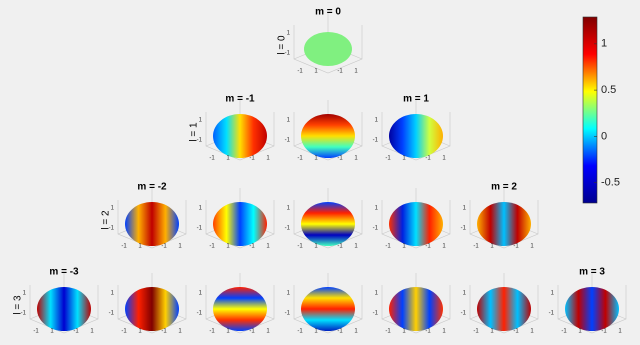  Describe the element at coordinates (610, 183) in the screenshot. I see `colorbar-tick-label: -0.5` at that location.